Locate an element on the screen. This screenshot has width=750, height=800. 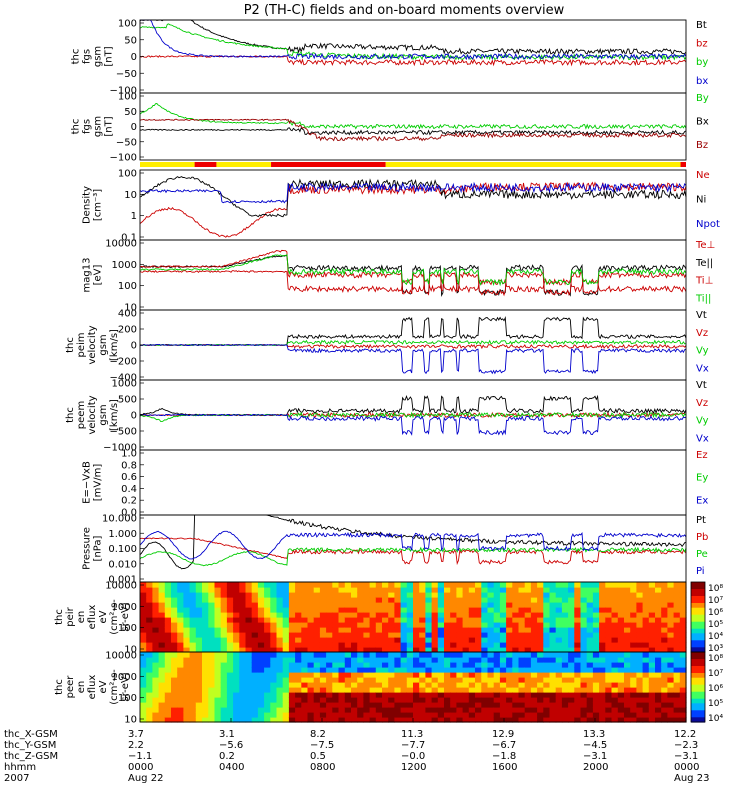
x-tick-value: 3.1 is located at coordinates (227, 734).